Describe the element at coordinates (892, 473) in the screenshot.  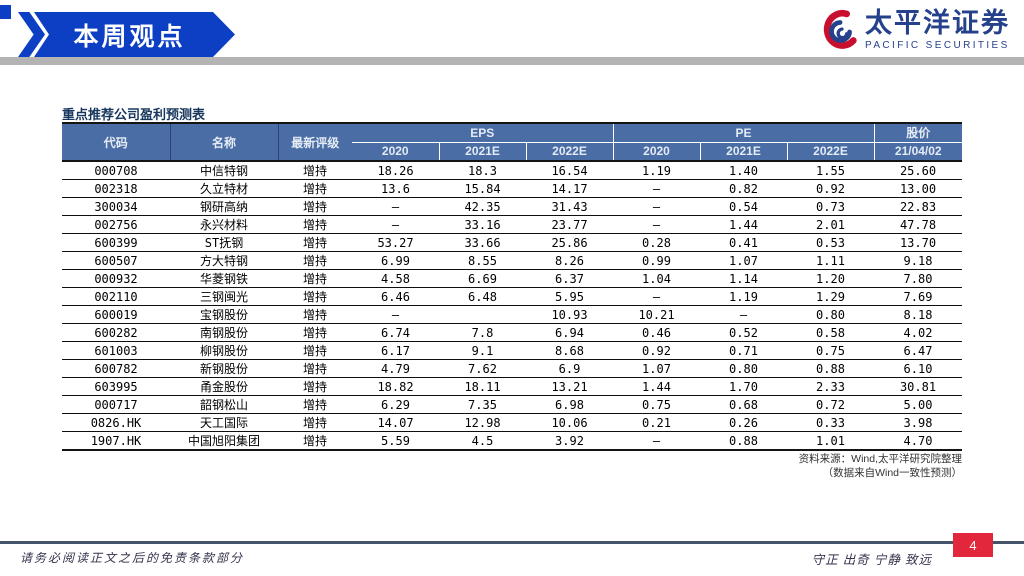
I see `source-line-2: （数据来自Wind一致性预测）` at that location.